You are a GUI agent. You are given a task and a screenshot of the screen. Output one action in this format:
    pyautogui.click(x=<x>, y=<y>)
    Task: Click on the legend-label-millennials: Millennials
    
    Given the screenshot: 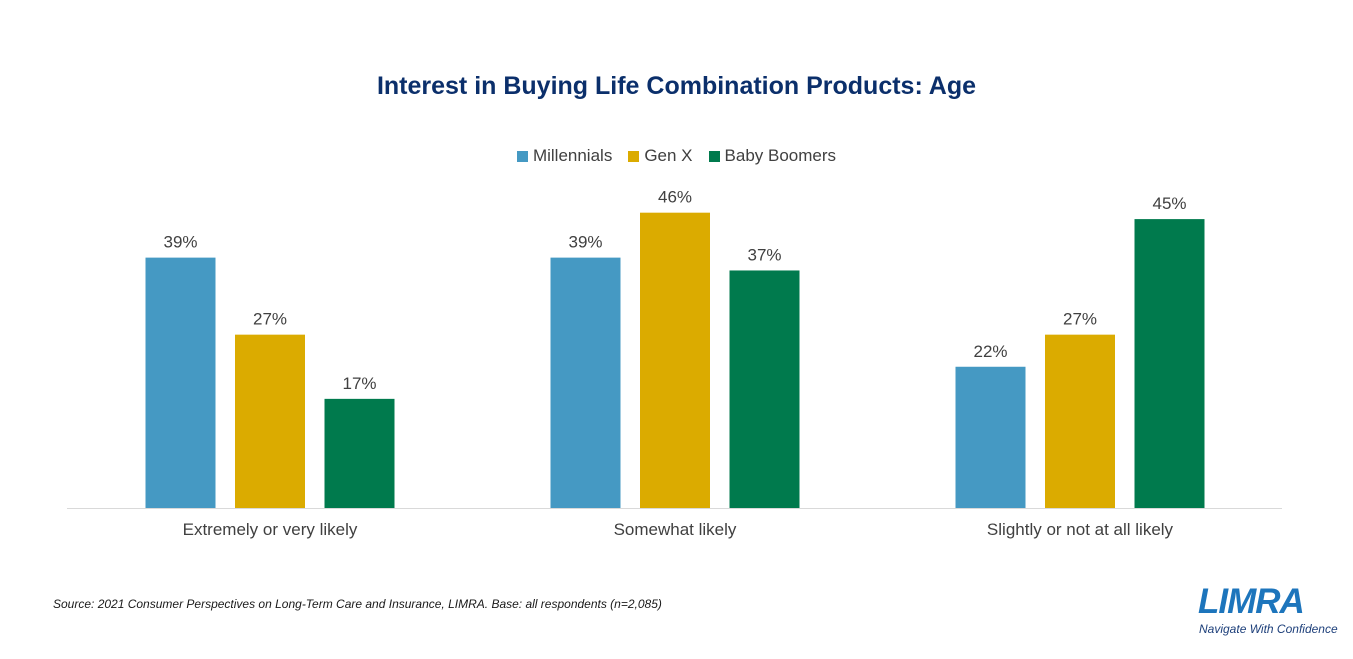 What is the action you would take?
    pyautogui.click(x=572, y=155)
    